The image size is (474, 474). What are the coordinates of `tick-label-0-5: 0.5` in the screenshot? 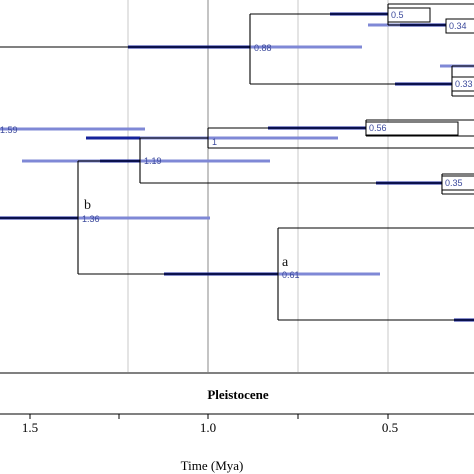 It's located at (390, 427).